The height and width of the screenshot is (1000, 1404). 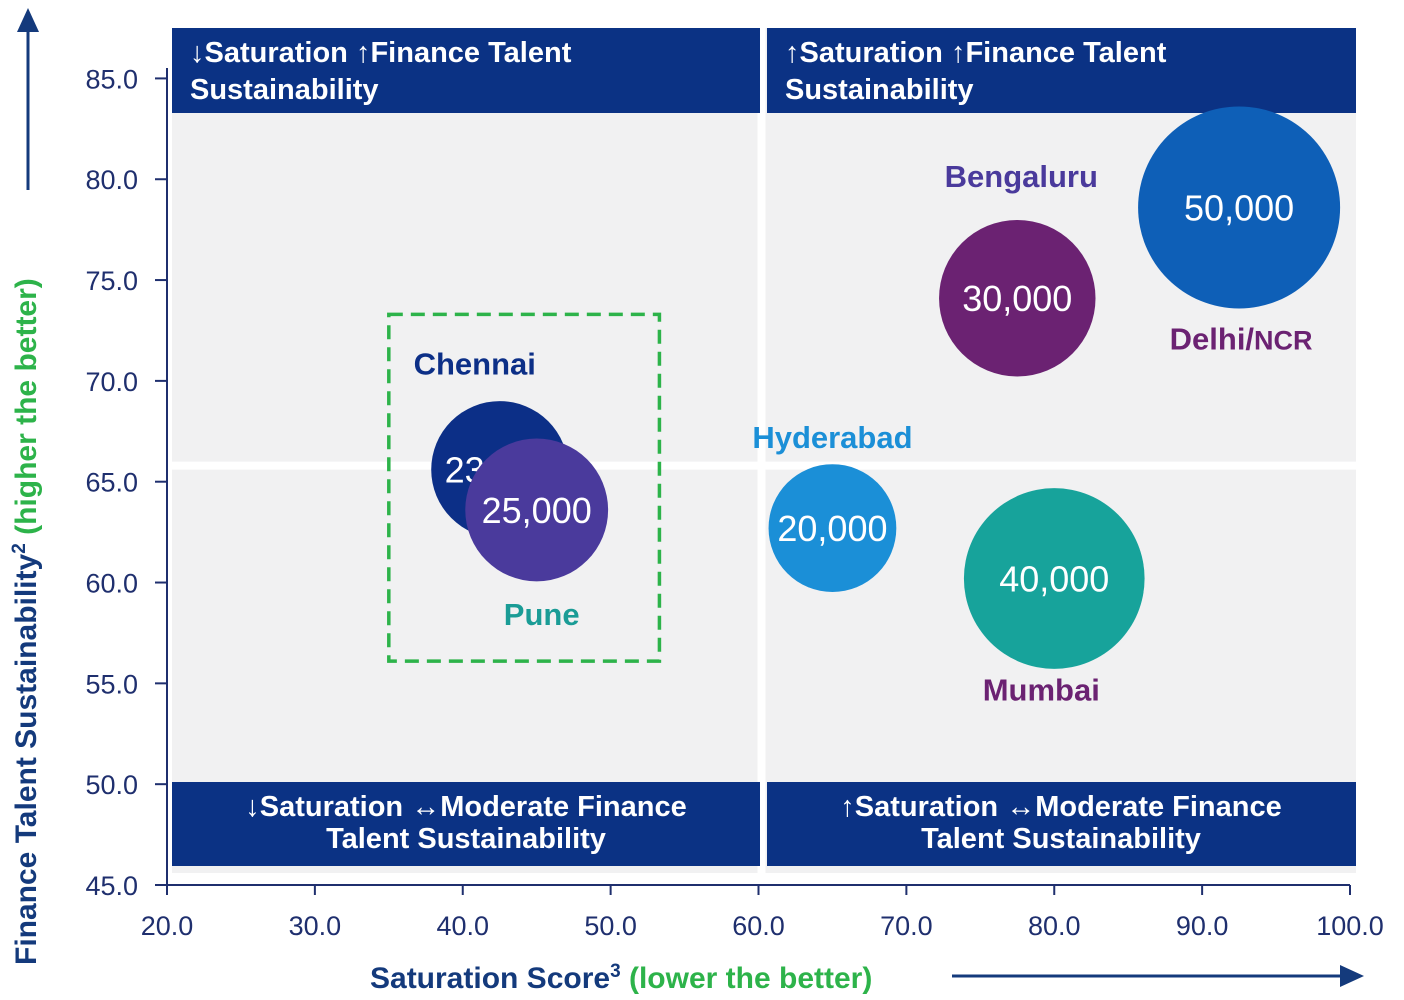 I want to click on y-tick-label: 85.0, so click(x=111, y=79).